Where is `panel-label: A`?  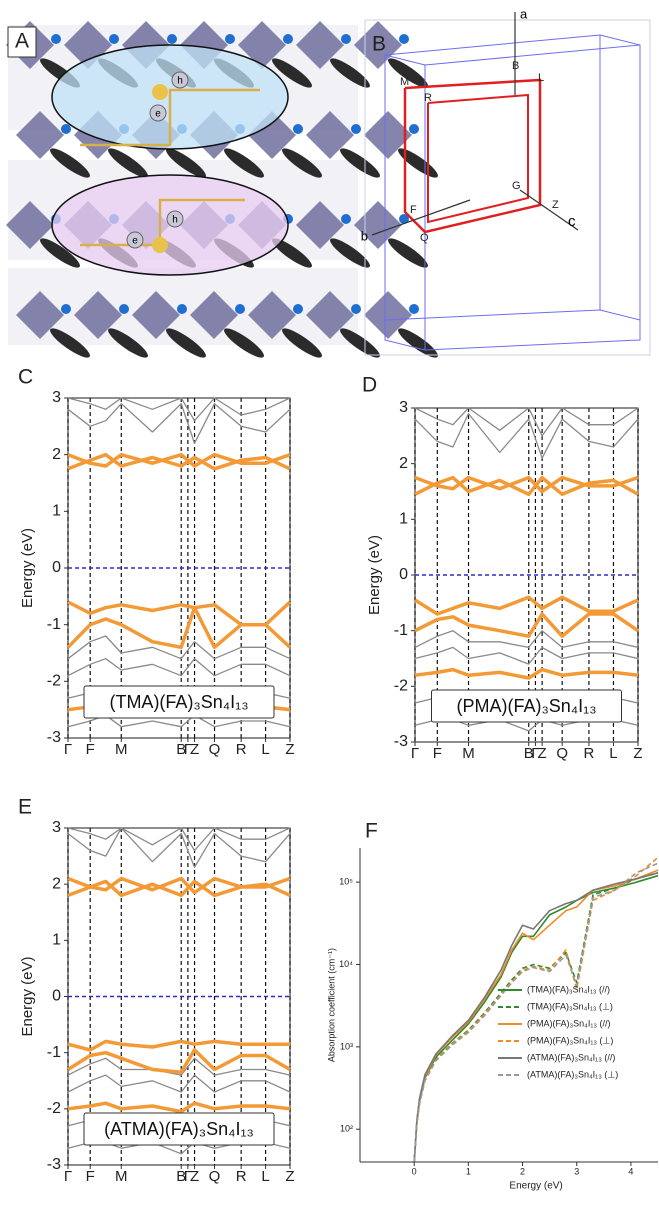 panel-label: A is located at coordinates (22, 41).